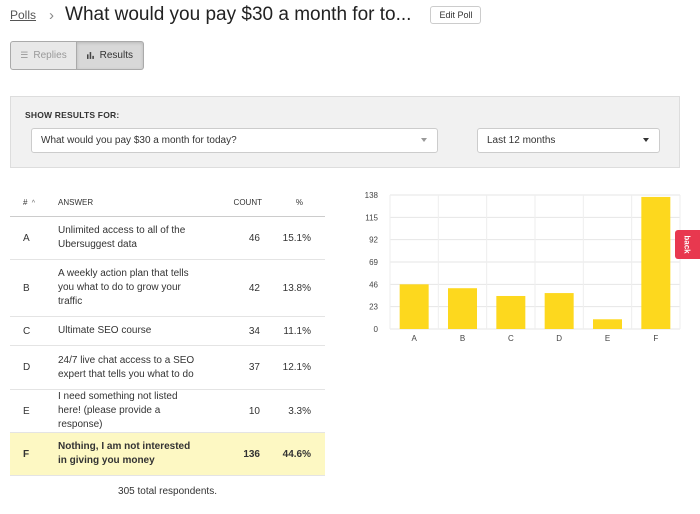 This screenshot has width=700, height=514. What do you see at coordinates (296, 288) in the screenshot?
I see `row-percent: 13.8%` at bounding box center [296, 288].